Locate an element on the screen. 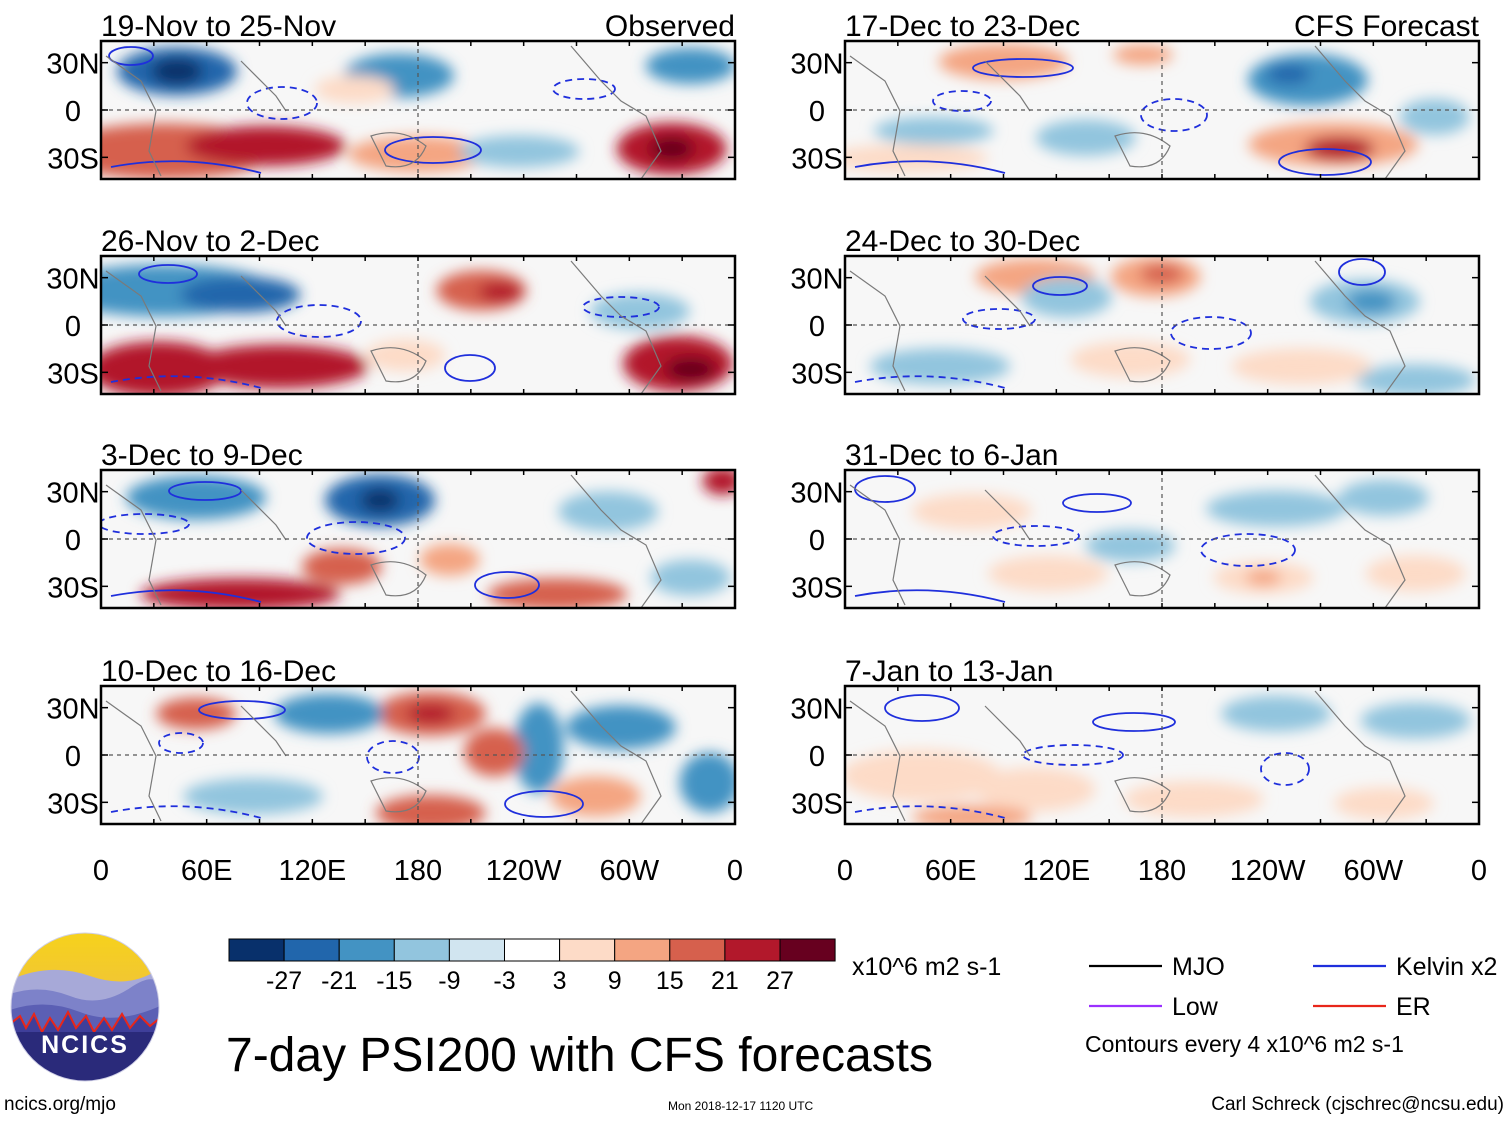 Image resolution: width=1510 pixels, height=1126 pixels. panel-period-label: 31-Dec to 6-Jan is located at coordinates (951, 455).